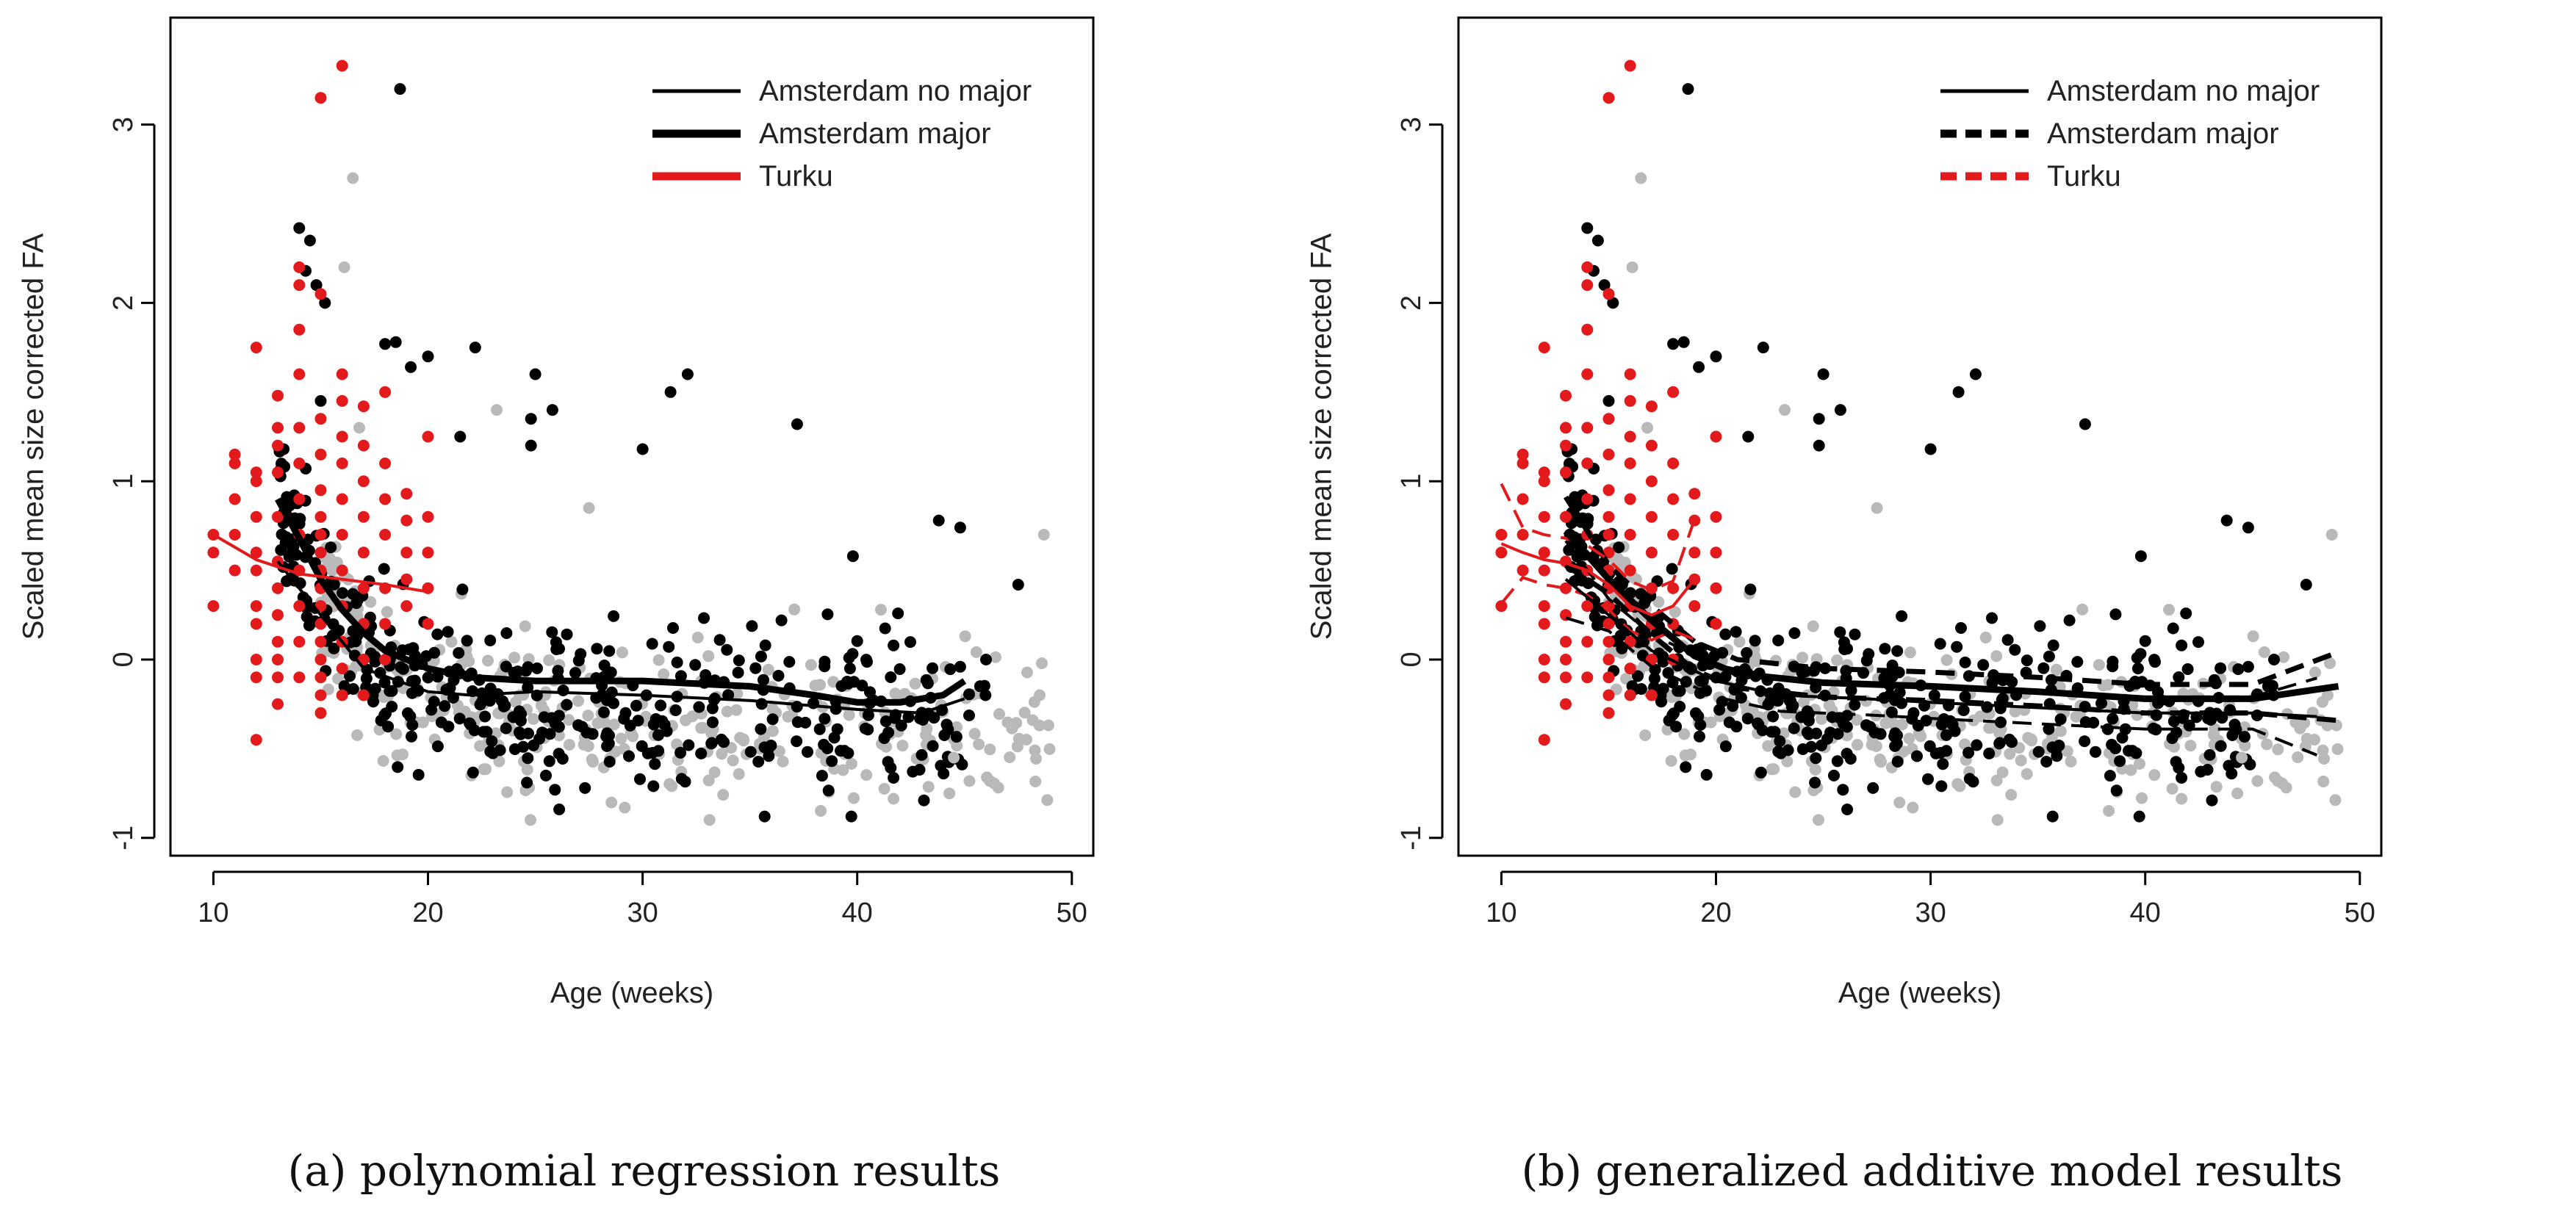 Image resolution: width=2576 pixels, height=1231 pixels. What do you see at coordinates (644, 1171) in the screenshot?
I see `caption-a: (a) polynomial regression results` at bounding box center [644, 1171].